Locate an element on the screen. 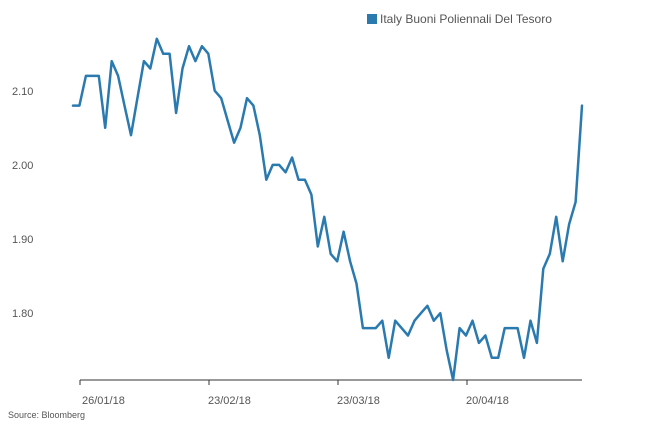  y-tick-label: 1.80 is located at coordinates (22, 314).